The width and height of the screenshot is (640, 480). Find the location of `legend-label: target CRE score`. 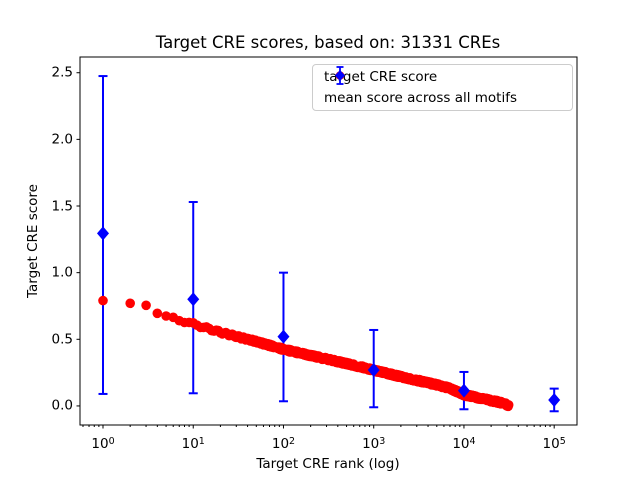

legend-label: target CRE score is located at coordinates (381, 76).